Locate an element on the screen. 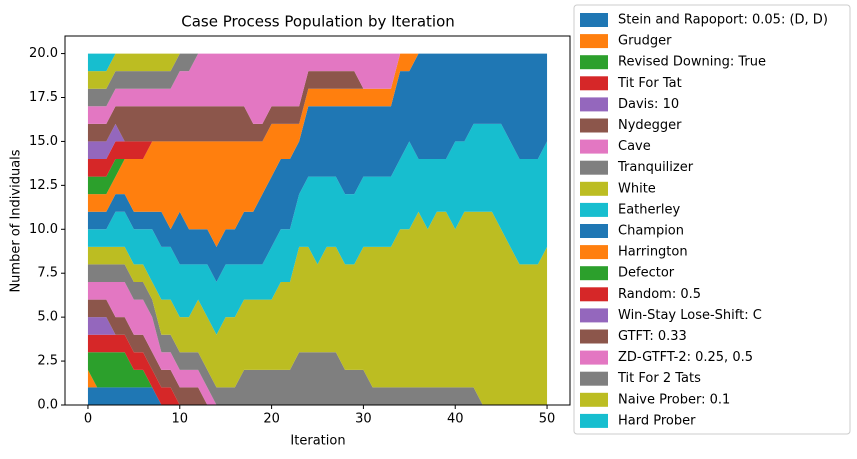 This screenshot has height=459, width=857. legend-label: Nydegger is located at coordinates (650, 125).